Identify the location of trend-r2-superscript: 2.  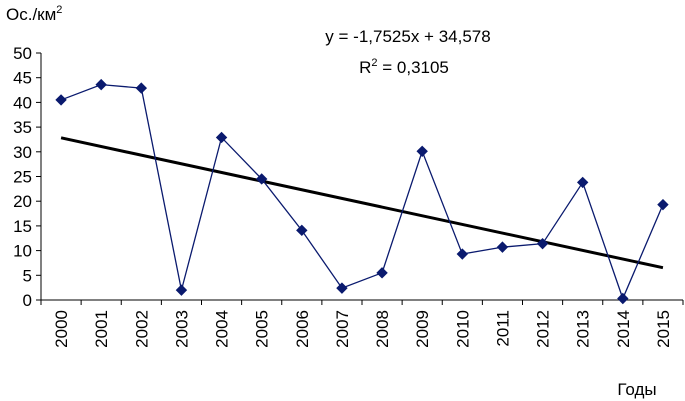
(374, 63).